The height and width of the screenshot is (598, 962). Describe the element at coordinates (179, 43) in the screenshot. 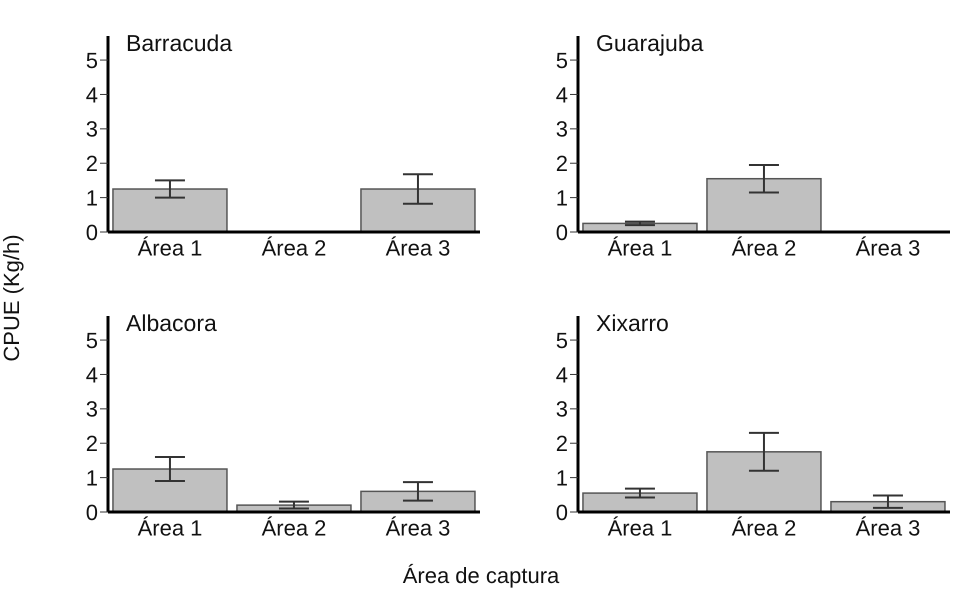

I see `chart-title: Barracuda` at that location.